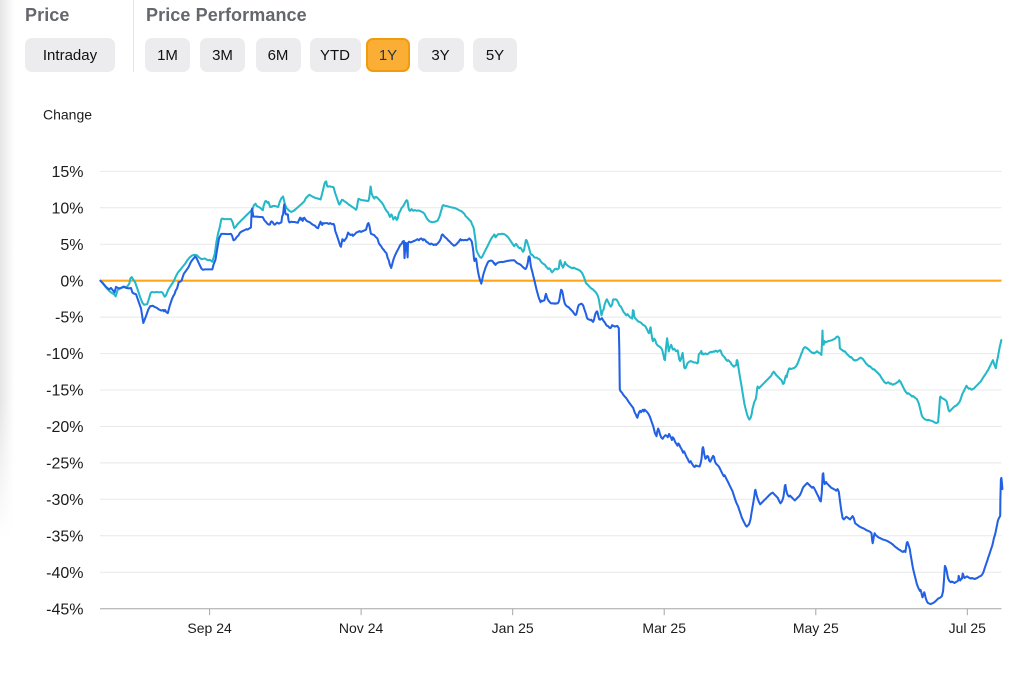 The image size is (1033, 676). What do you see at coordinates (64, 427) in the screenshot?
I see `svg-text: -20%` at bounding box center [64, 427].